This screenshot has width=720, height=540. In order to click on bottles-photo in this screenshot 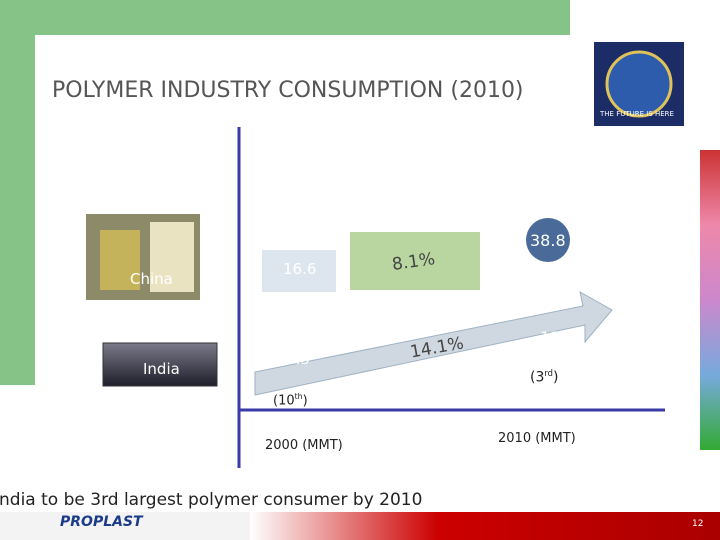, I will do `click(299, 271)`.